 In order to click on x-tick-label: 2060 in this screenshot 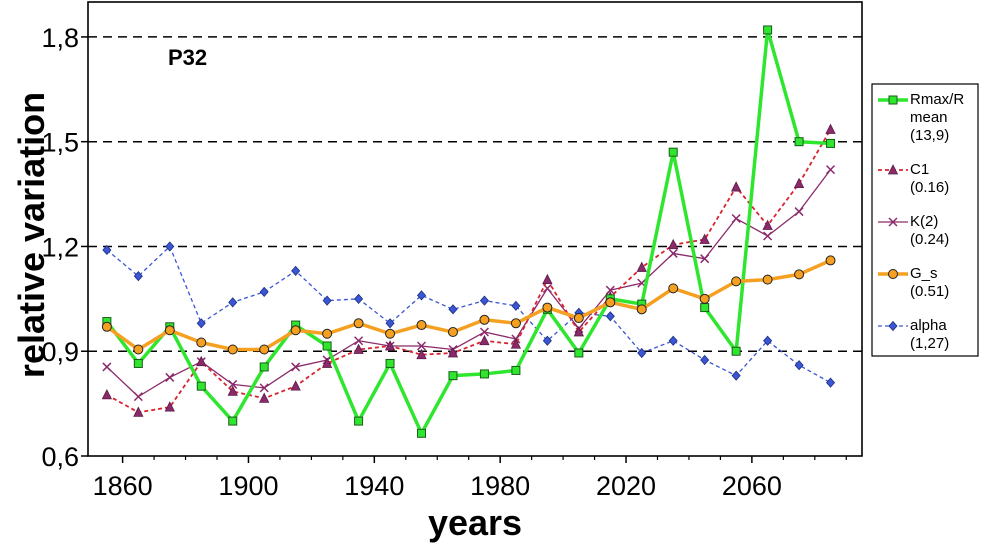, I will do `click(752, 486)`.